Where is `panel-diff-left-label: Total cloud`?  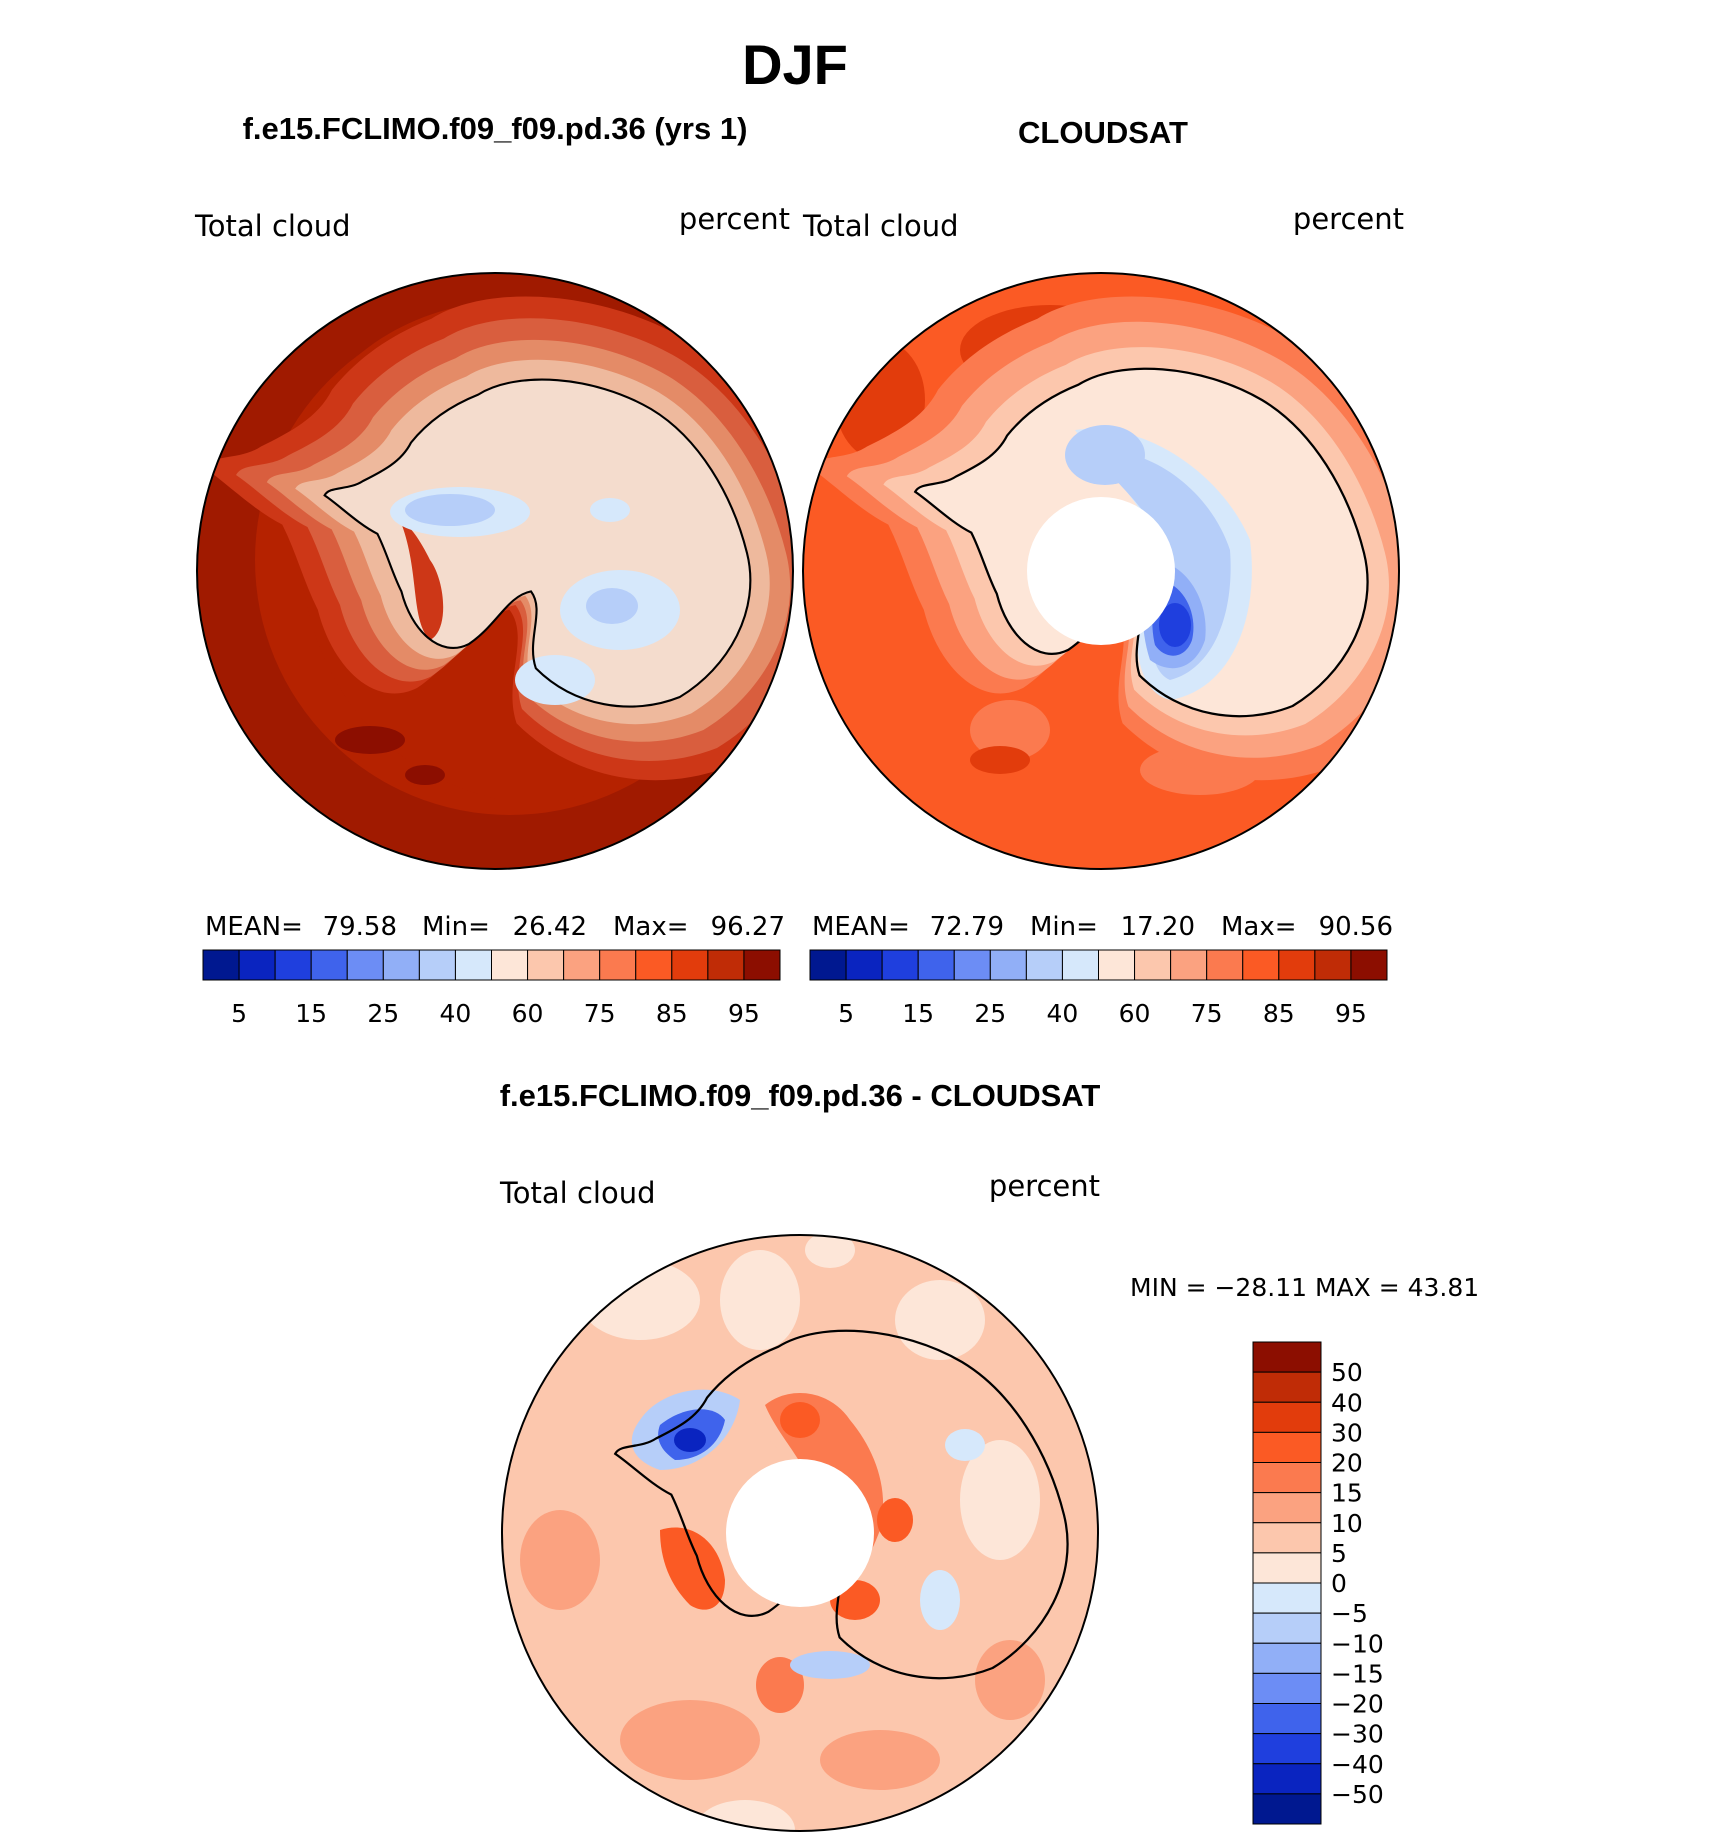 panel-diff-left-label: Total cloud is located at coordinates (577, 1193).